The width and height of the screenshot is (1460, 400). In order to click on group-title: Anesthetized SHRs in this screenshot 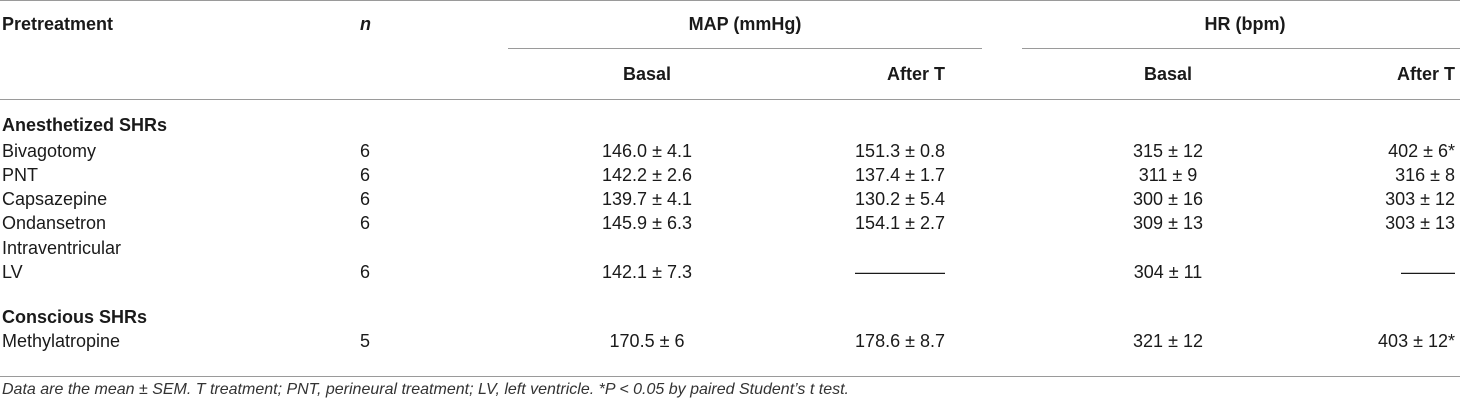, I will do `click(85, 125)`.